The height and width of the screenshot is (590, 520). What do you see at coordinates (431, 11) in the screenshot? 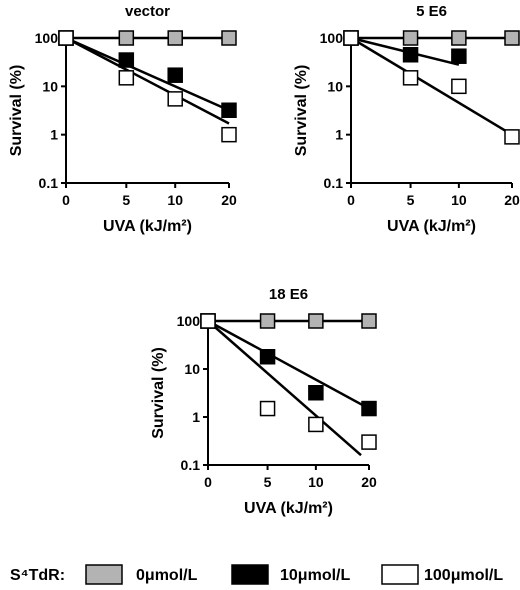
I see `chart-title: 5 E6` at bounding box center [431, 11].